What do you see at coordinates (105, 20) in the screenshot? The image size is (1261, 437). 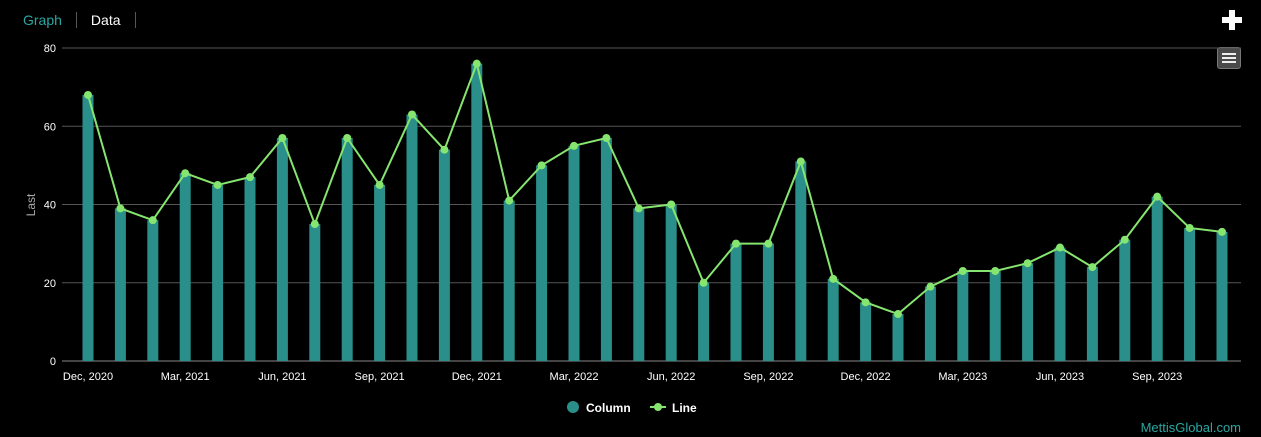 I see `tab-data: Data` at bounding box center [105, 20].